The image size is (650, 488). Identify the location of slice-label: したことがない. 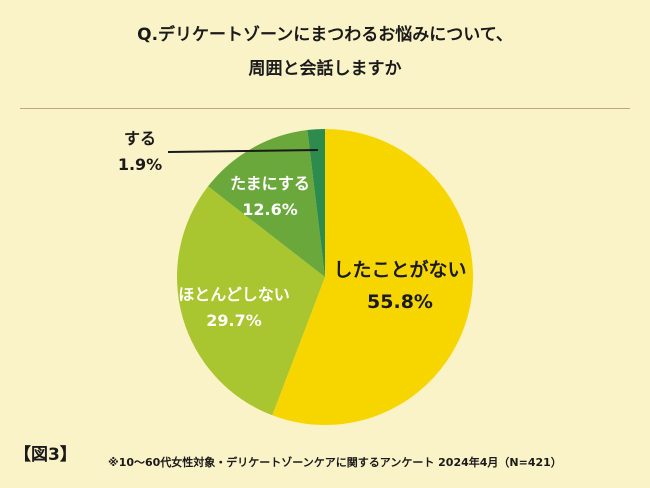
(399, 269).